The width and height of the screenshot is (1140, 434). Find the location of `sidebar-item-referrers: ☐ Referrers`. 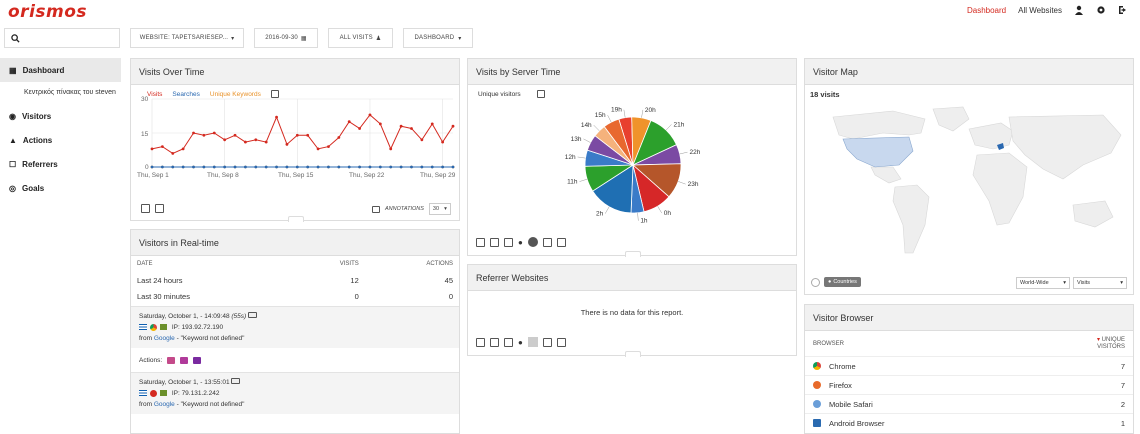

sidebar-item-referrers: ☐ Referrers is located at coordinates (60, 164).